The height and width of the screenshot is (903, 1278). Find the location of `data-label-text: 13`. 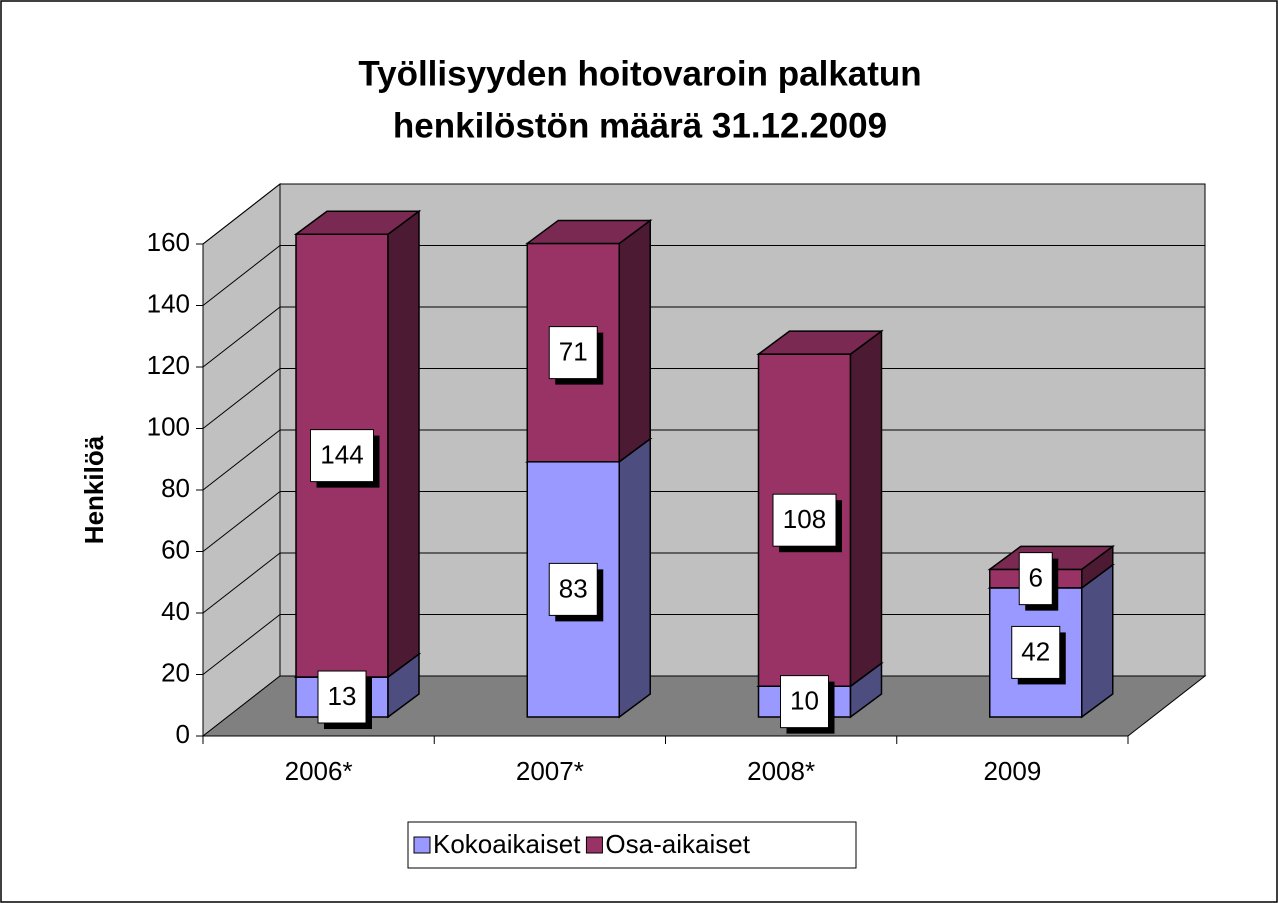

data-label-text: 13 is located at coordinates (342, 696).